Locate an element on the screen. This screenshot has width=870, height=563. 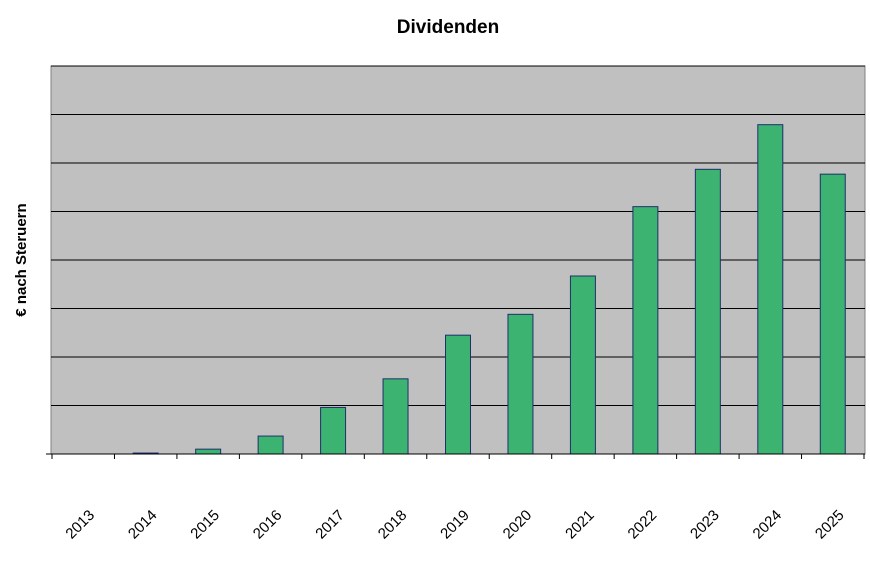
x-tick-label: 2021 is located at coordinates (580, 525).